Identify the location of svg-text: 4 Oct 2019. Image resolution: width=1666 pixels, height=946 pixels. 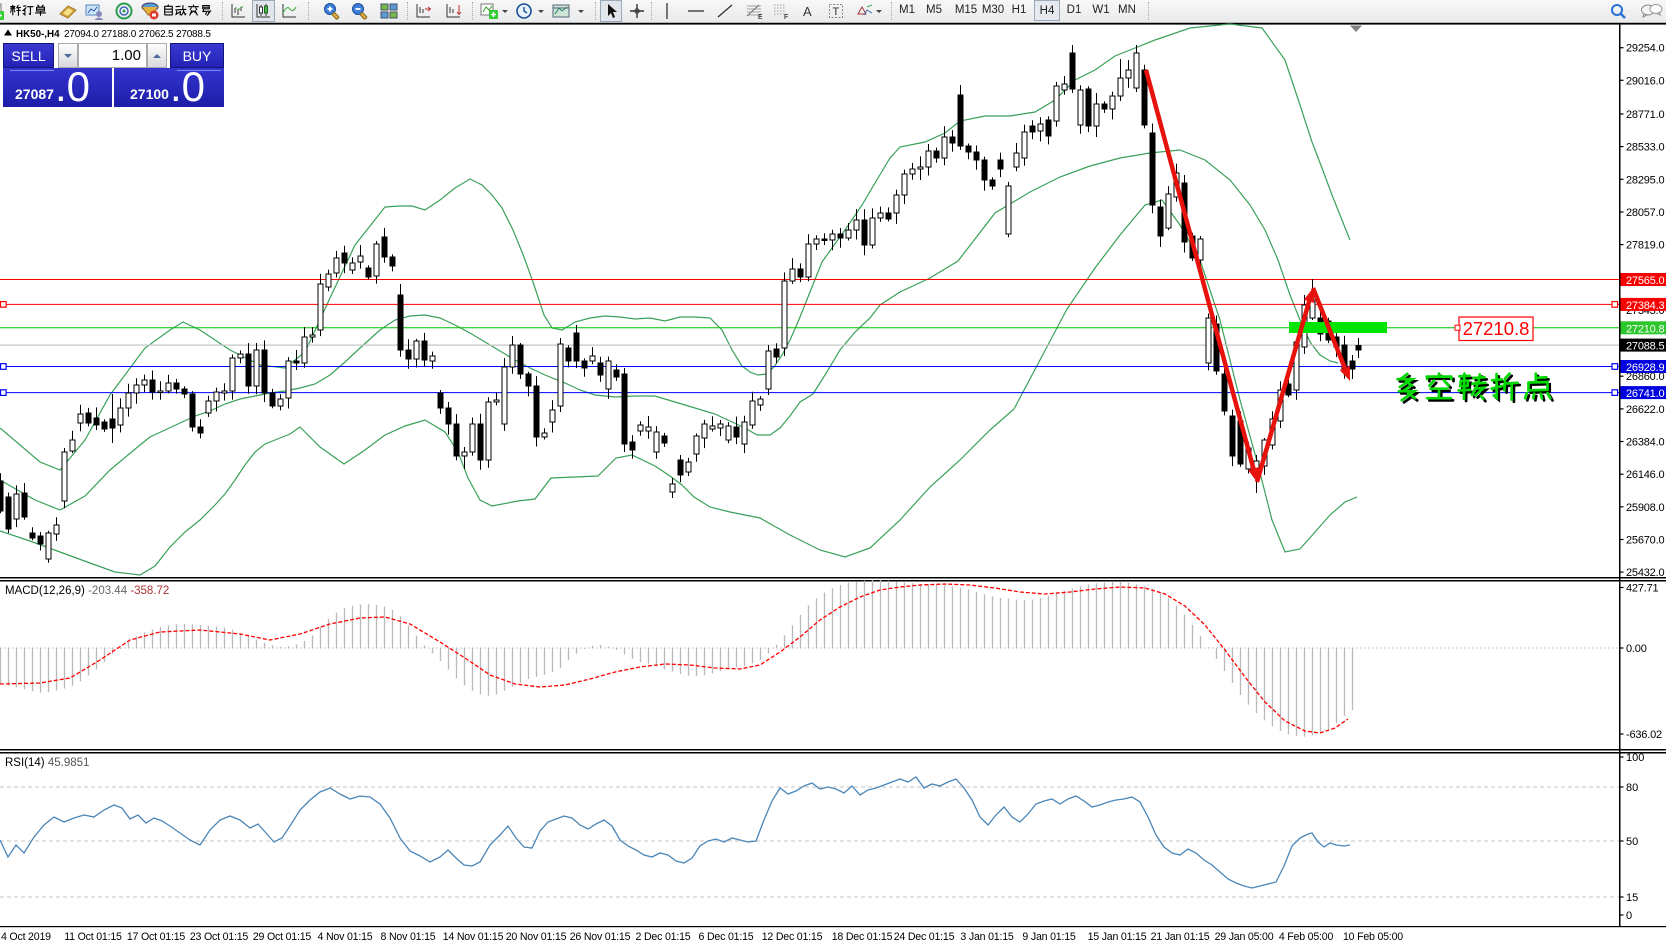
(26, 937).